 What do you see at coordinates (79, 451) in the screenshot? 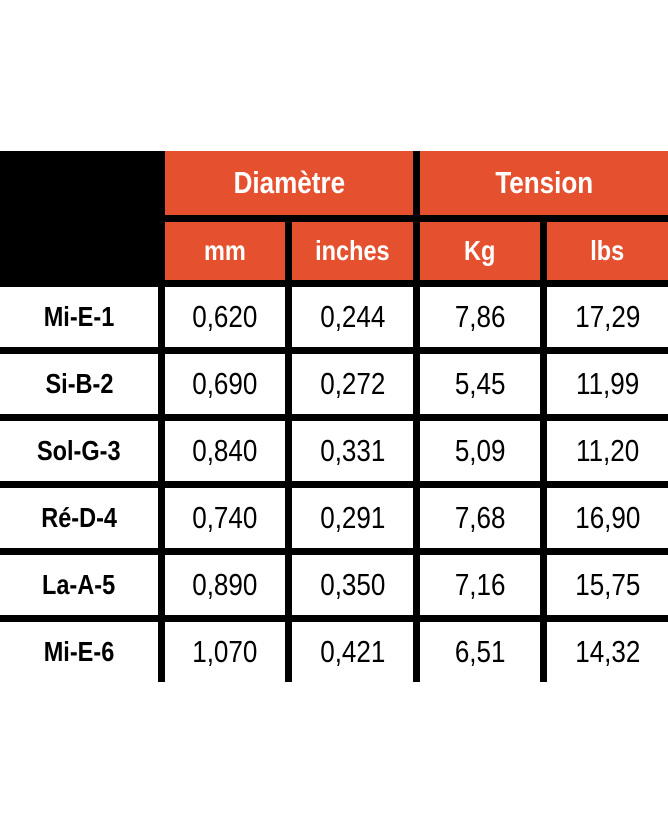
I see `row-label: Sol-G-3` at bounding box center [79, 451].